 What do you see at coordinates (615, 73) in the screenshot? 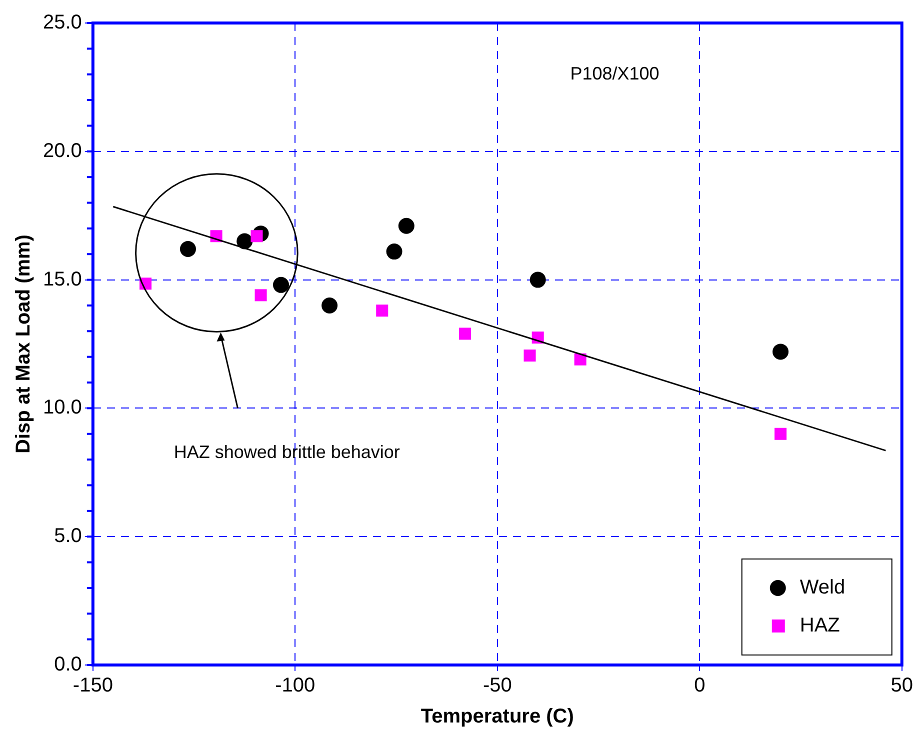
I see `annotation: P108/X100` at bounding box center [615, 73].